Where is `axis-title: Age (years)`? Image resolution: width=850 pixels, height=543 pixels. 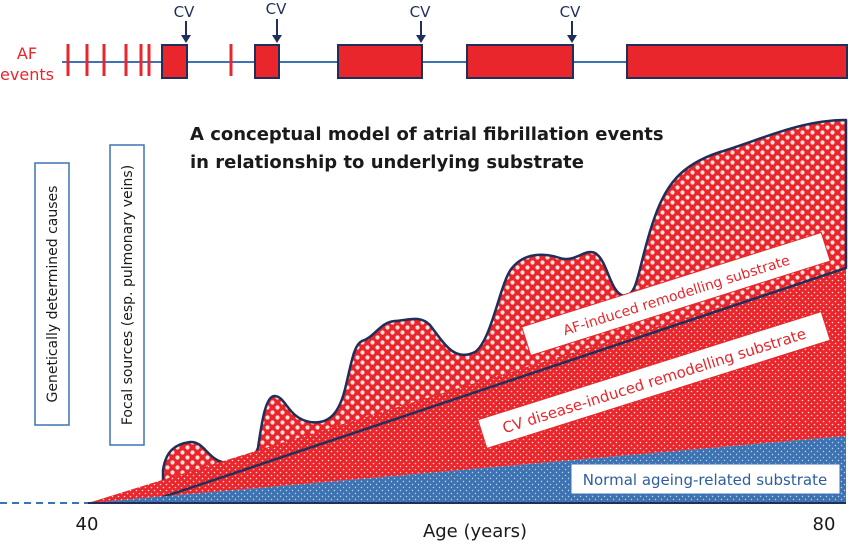
axis-title: Age (years) is located at coordinates (475, 531).